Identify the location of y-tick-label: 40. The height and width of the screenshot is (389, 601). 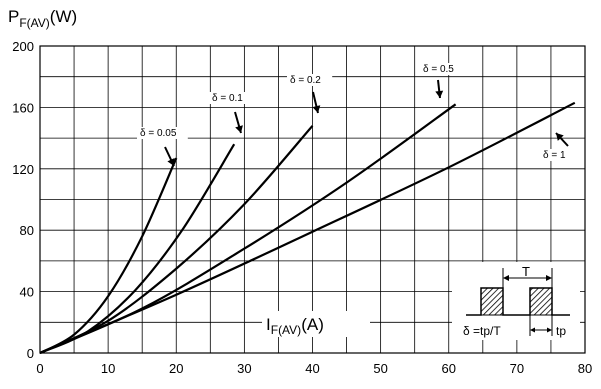
(27, 292).